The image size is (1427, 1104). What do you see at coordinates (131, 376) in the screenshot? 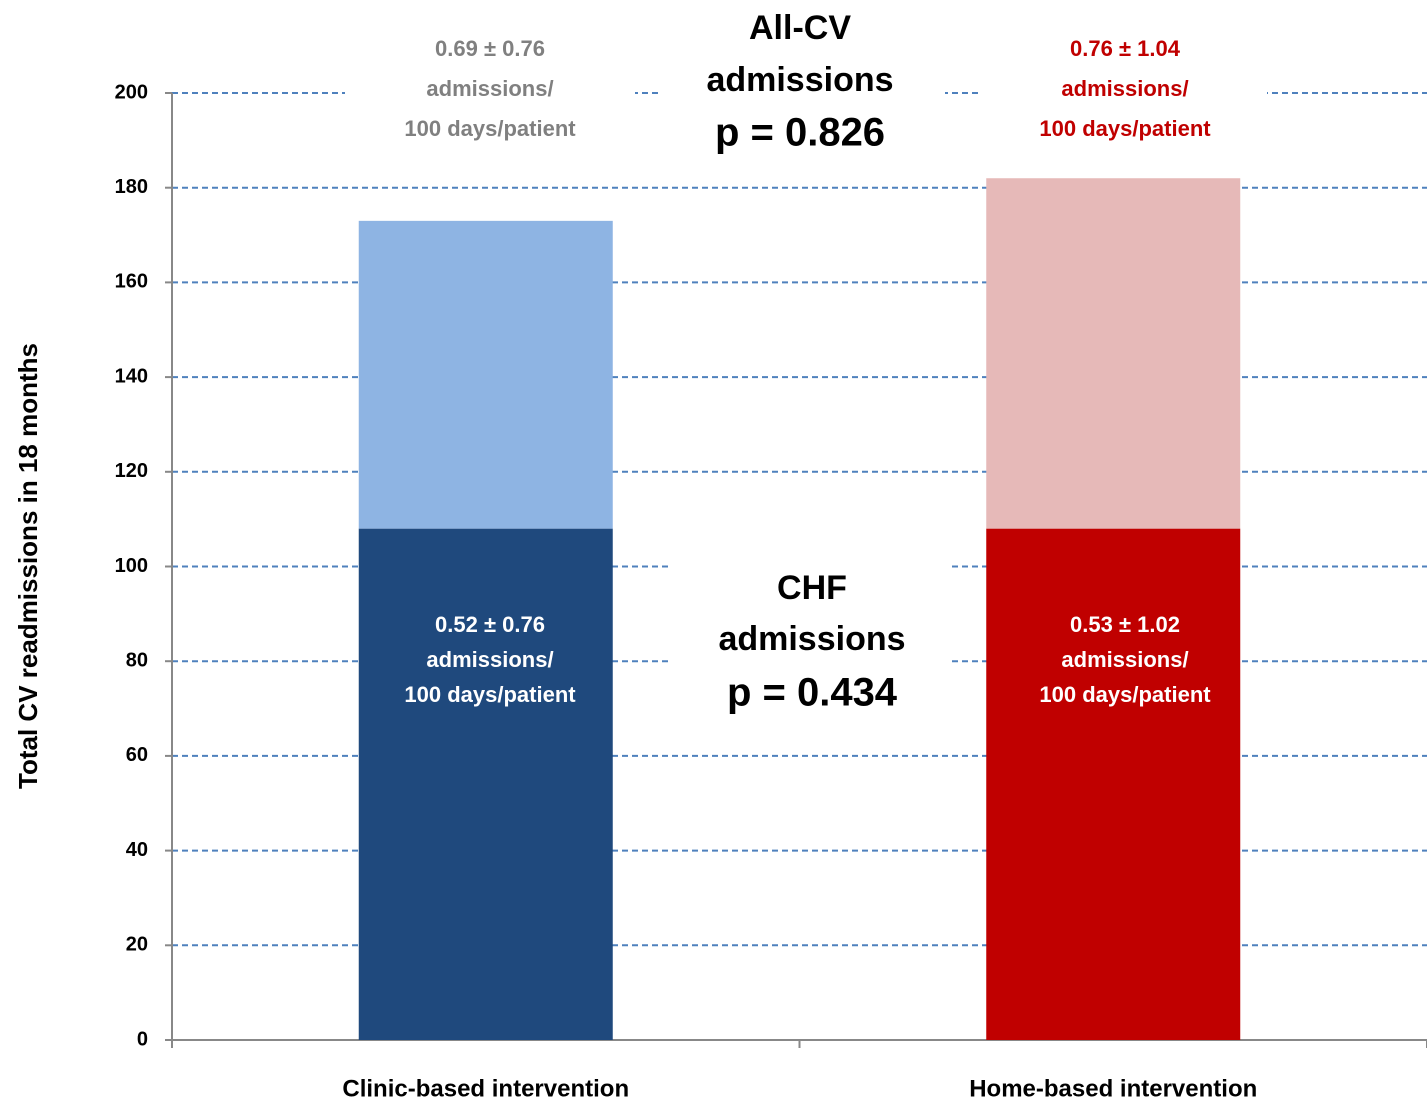
I see `y-tick-label: 140` at bounding box center [131, 376].